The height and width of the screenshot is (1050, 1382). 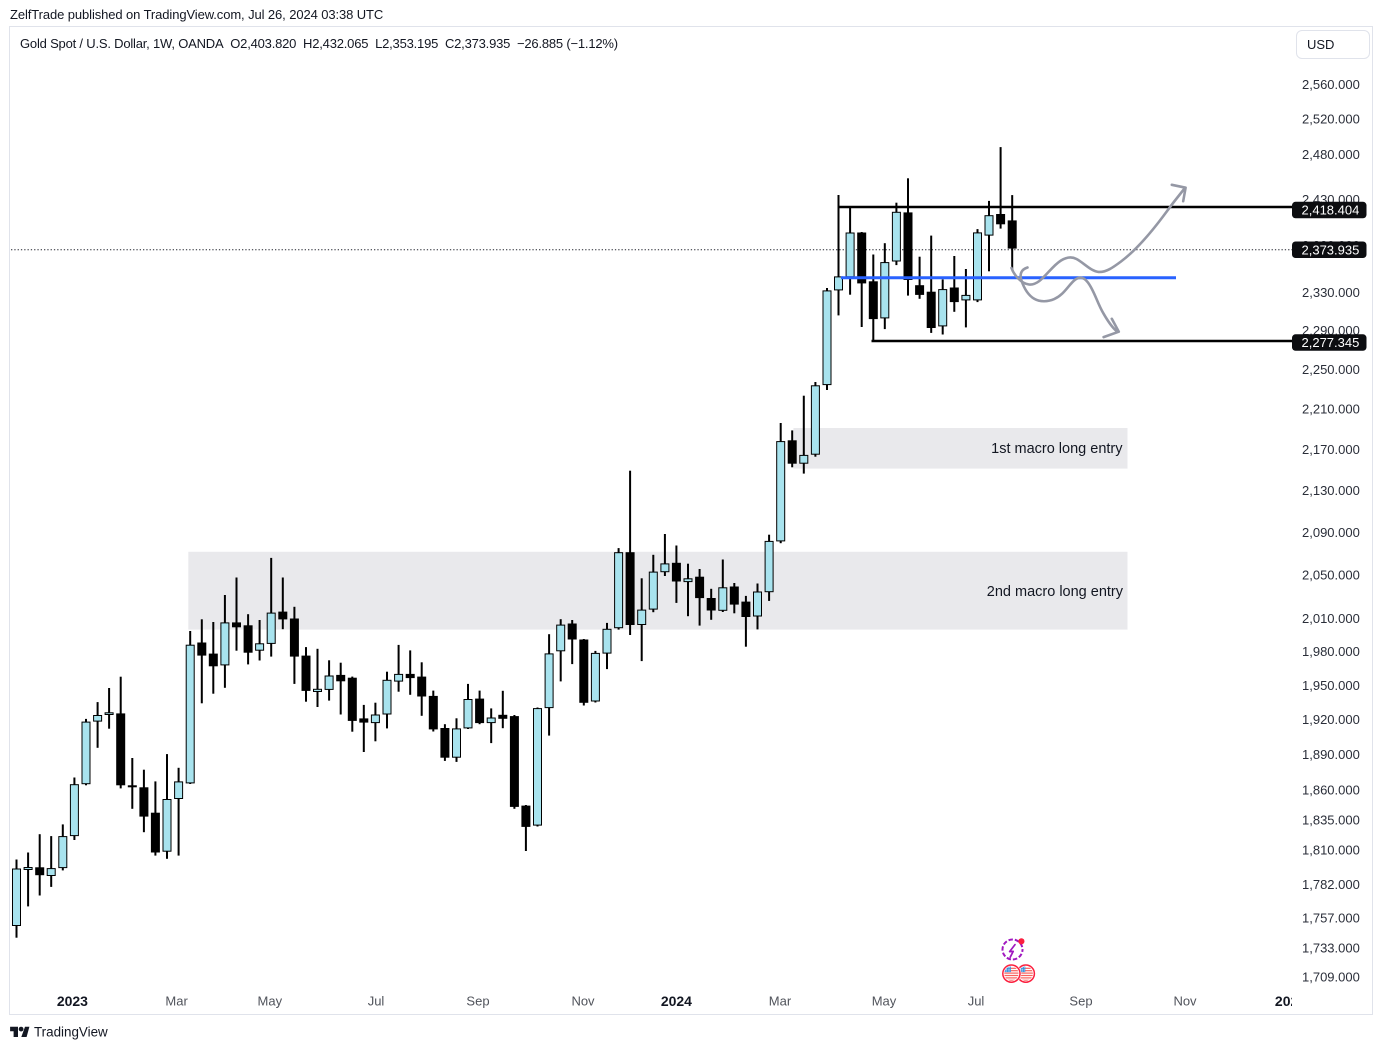 What do you see at coordinates (1331, 154) in the screenshot?
I see `svg-text: 2,480.000` at bounding box center [1331, 154].